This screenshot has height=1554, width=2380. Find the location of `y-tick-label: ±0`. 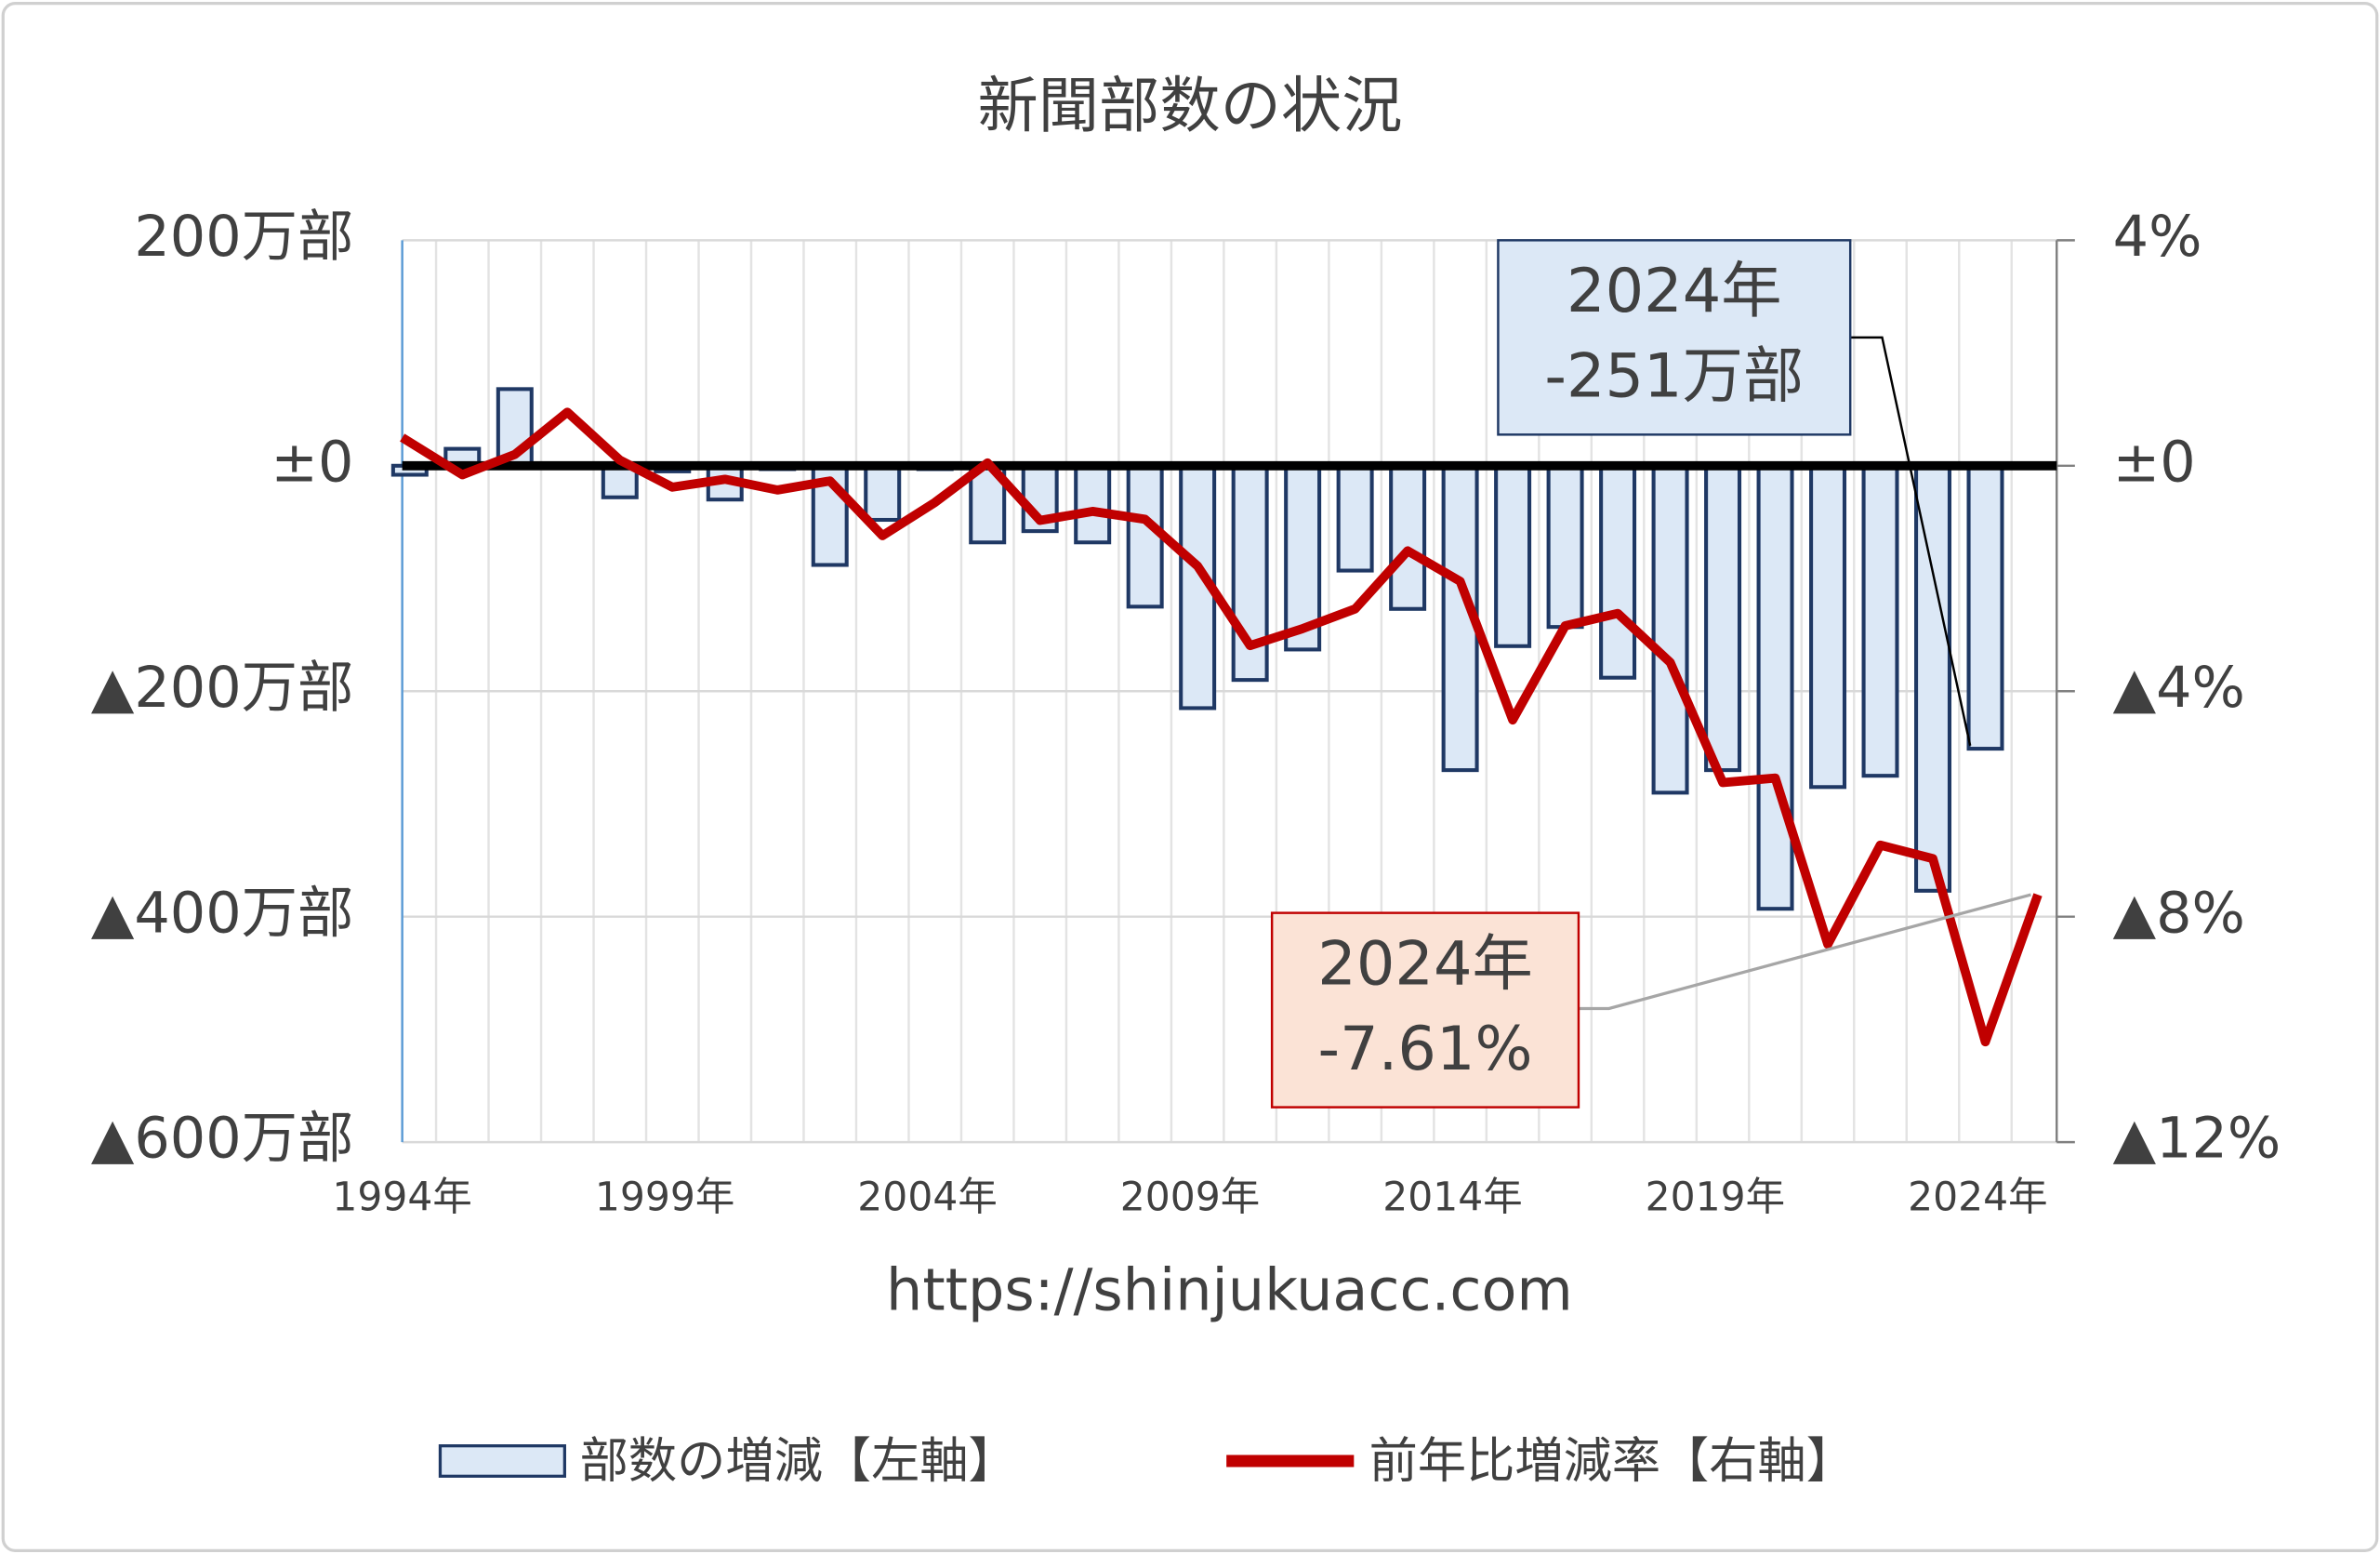

y-tick-label: ±0 is located at coordinates (312, 462).